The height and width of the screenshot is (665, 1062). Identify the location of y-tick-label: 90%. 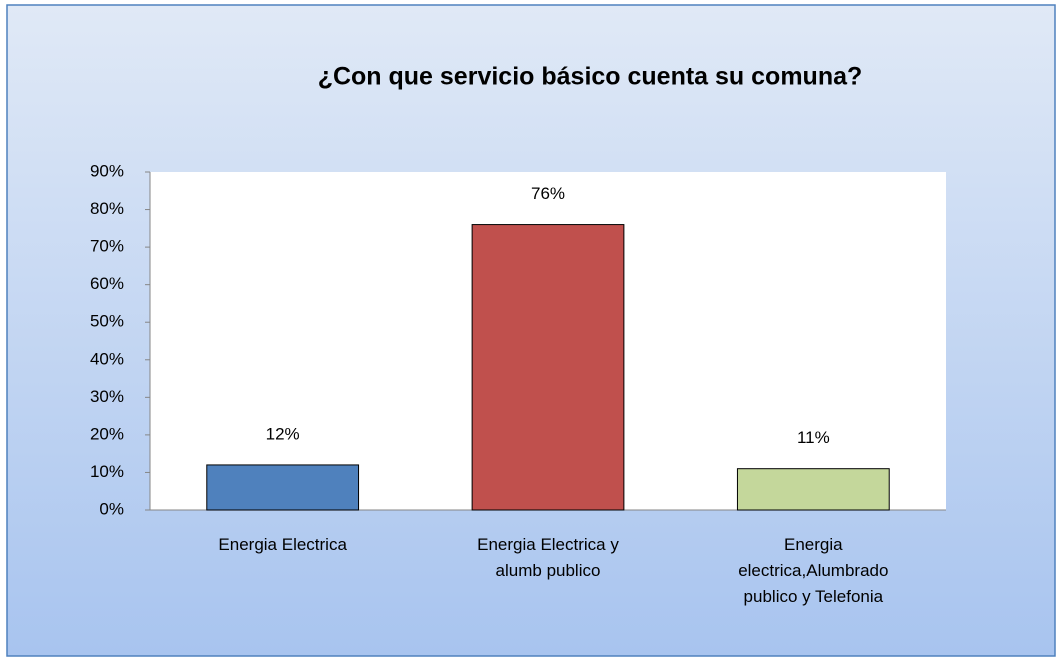
(107, 170).